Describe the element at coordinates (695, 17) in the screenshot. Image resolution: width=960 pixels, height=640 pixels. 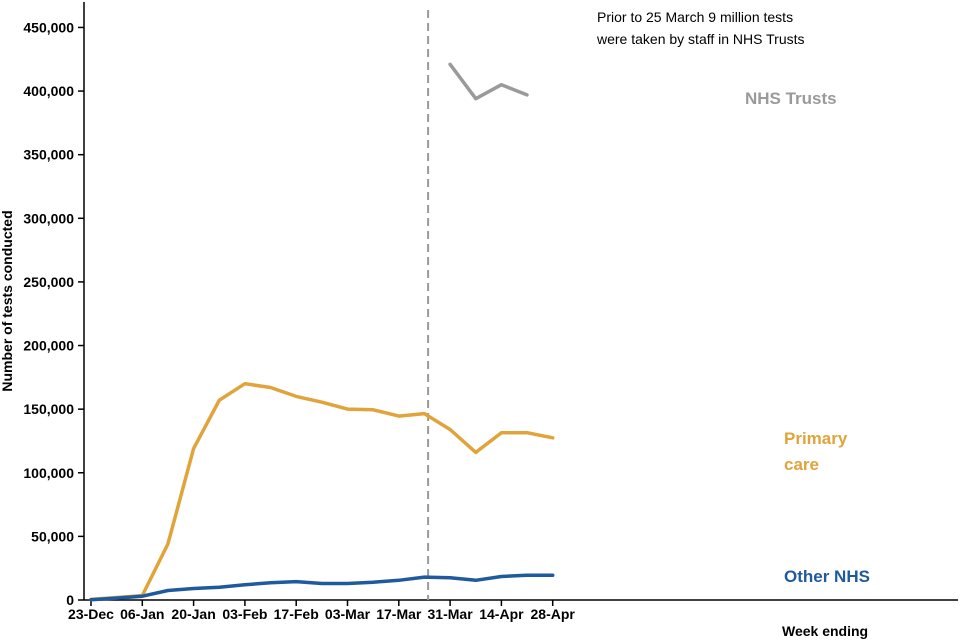
I see `annotation-line: Prior to 25 March 9 million tests` at that location.